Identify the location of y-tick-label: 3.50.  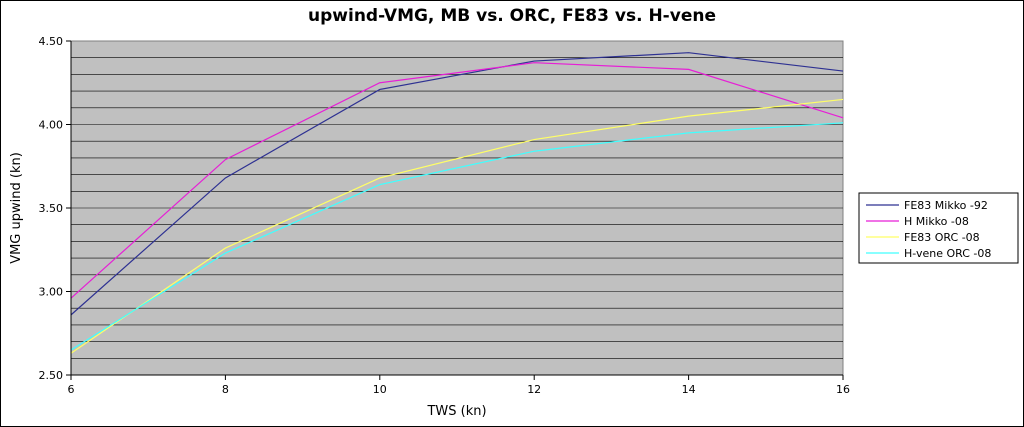
(51, 208).